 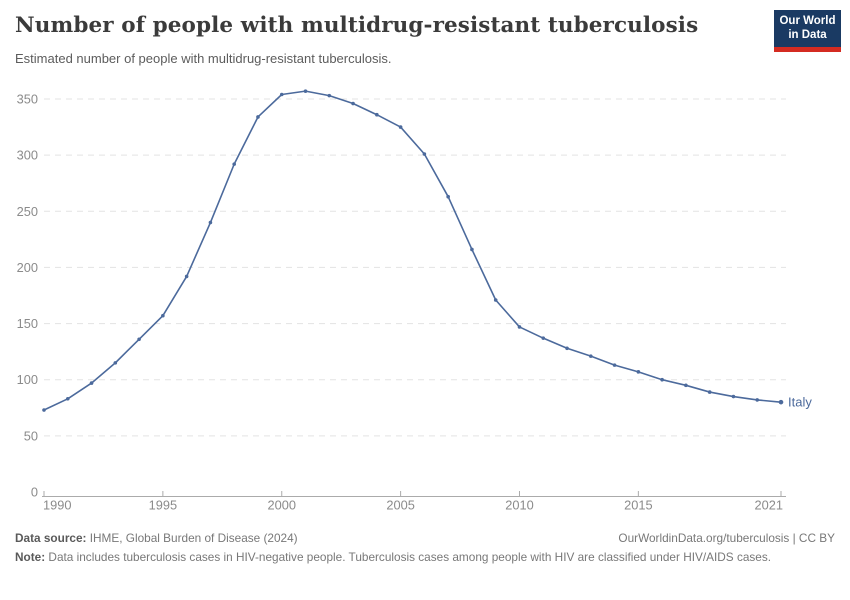 I want to click on logo-line-2: in Data, so click(x=807, y=34).